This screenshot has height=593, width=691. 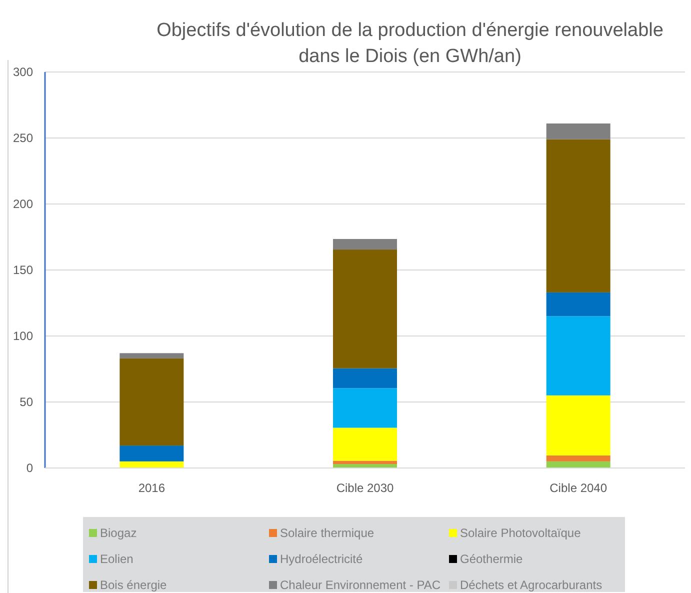 I want to click on chart-title: Objectifs d'évolution de la production d'énergie renouvelable dans le Diois (en GWh/an), so click(x=410, y=43).